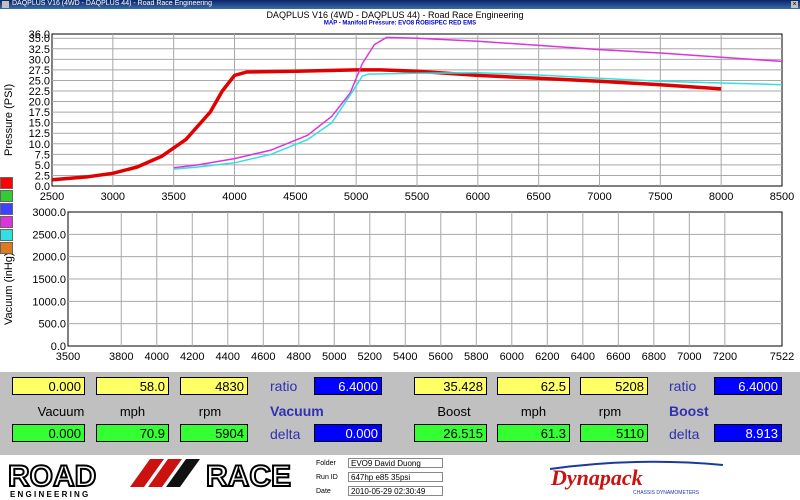  What do you see at coordinates (39, 35) in the screenshot?
I see `chart-0-ytick-15: 36.0` at bounding box center [39, 35].